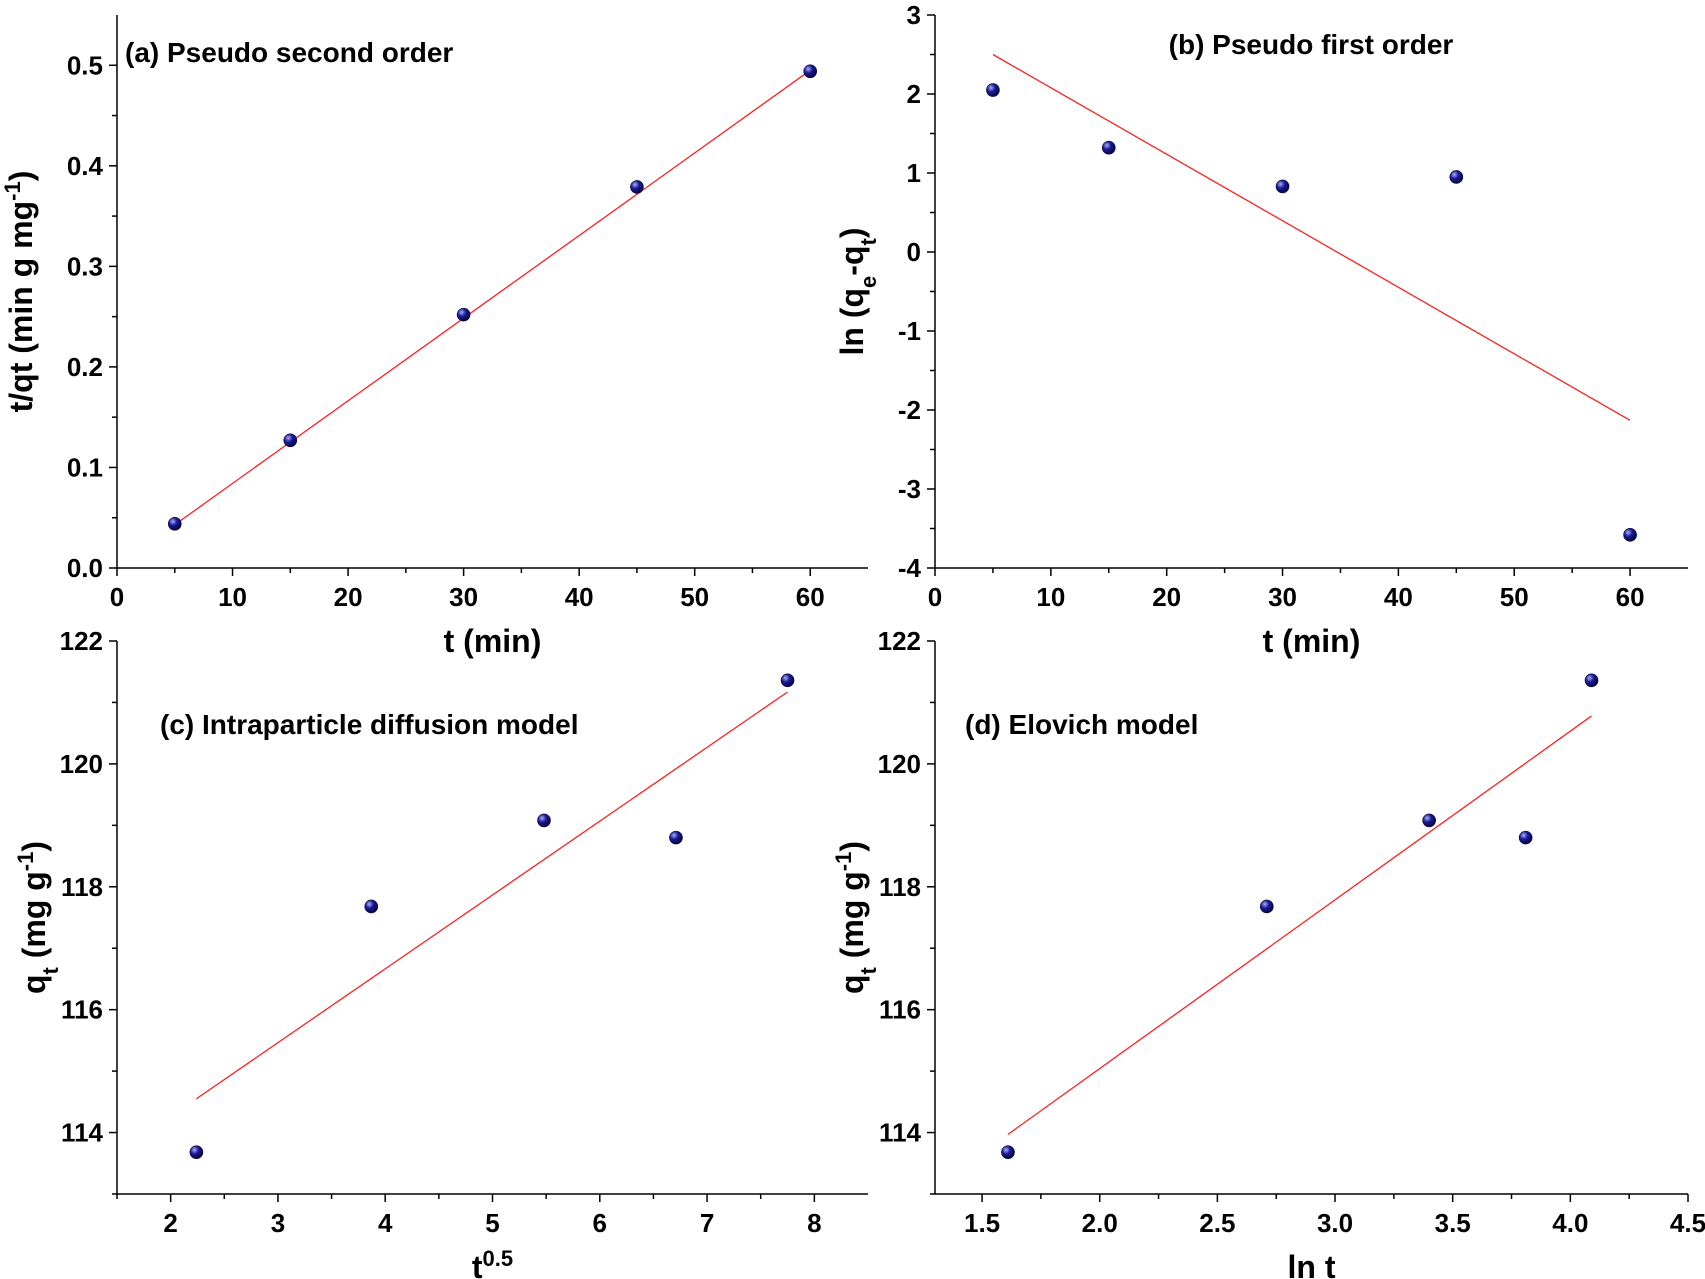  I want to click on label-part: ln t, so click(1312, 1264).